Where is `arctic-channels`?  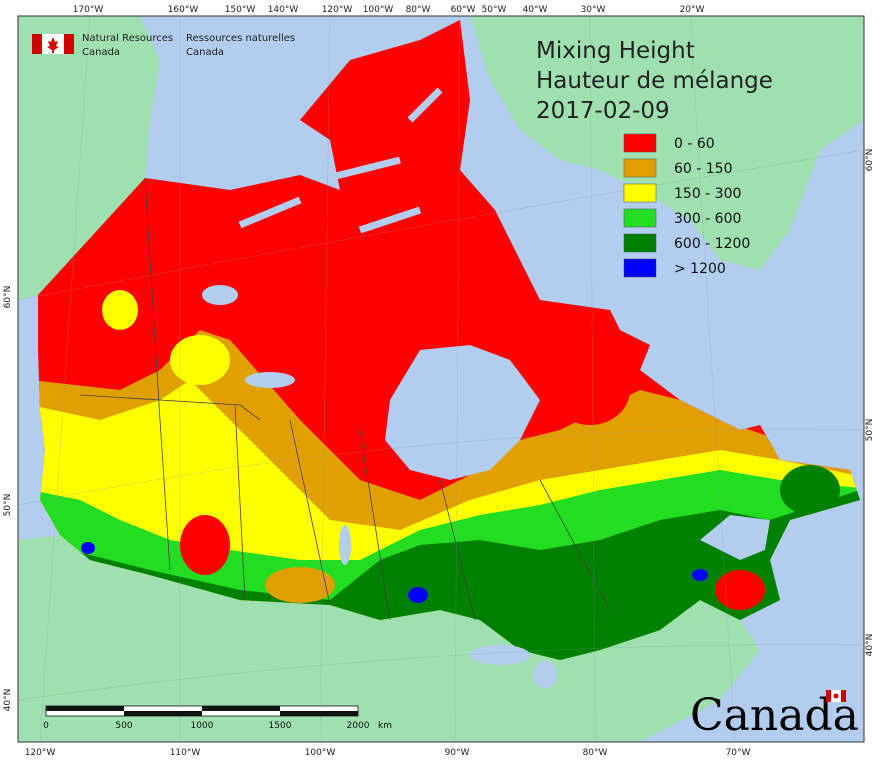
arctic-channels is located at coordinates (340, 160).